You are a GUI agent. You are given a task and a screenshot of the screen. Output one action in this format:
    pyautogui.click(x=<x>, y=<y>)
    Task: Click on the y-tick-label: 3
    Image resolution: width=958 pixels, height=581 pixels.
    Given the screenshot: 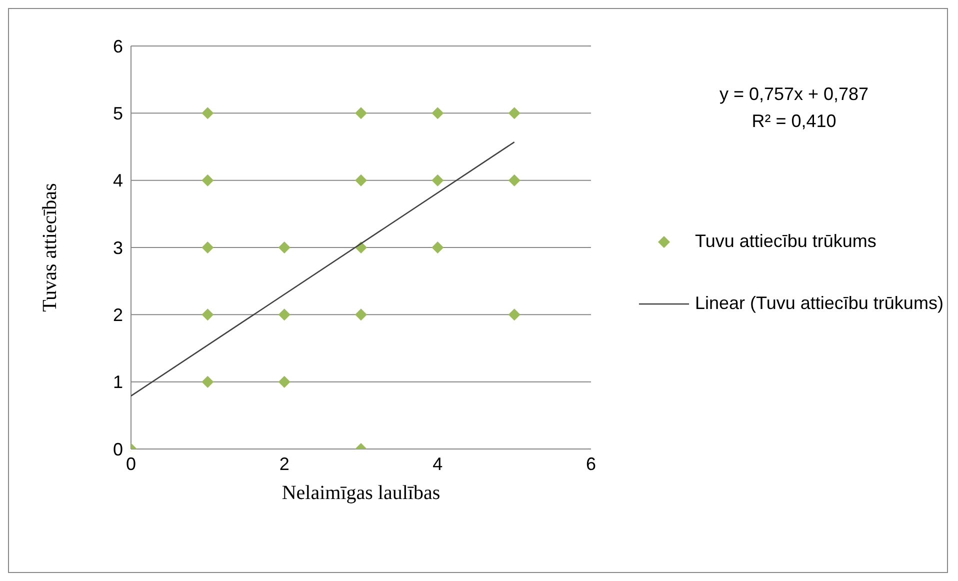 What is the action you would take?
    pyautogui.click(x=117, y=248)
    